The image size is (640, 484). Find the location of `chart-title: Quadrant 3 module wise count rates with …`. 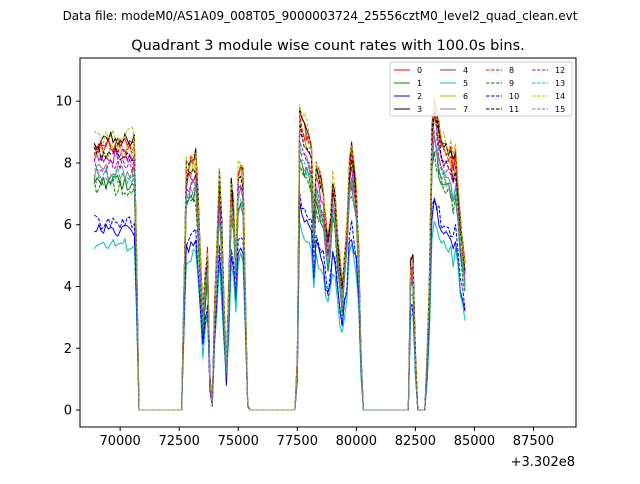

chart-title: Quadrant 3 module wise count rates with … is located at coordinates (328, 46).